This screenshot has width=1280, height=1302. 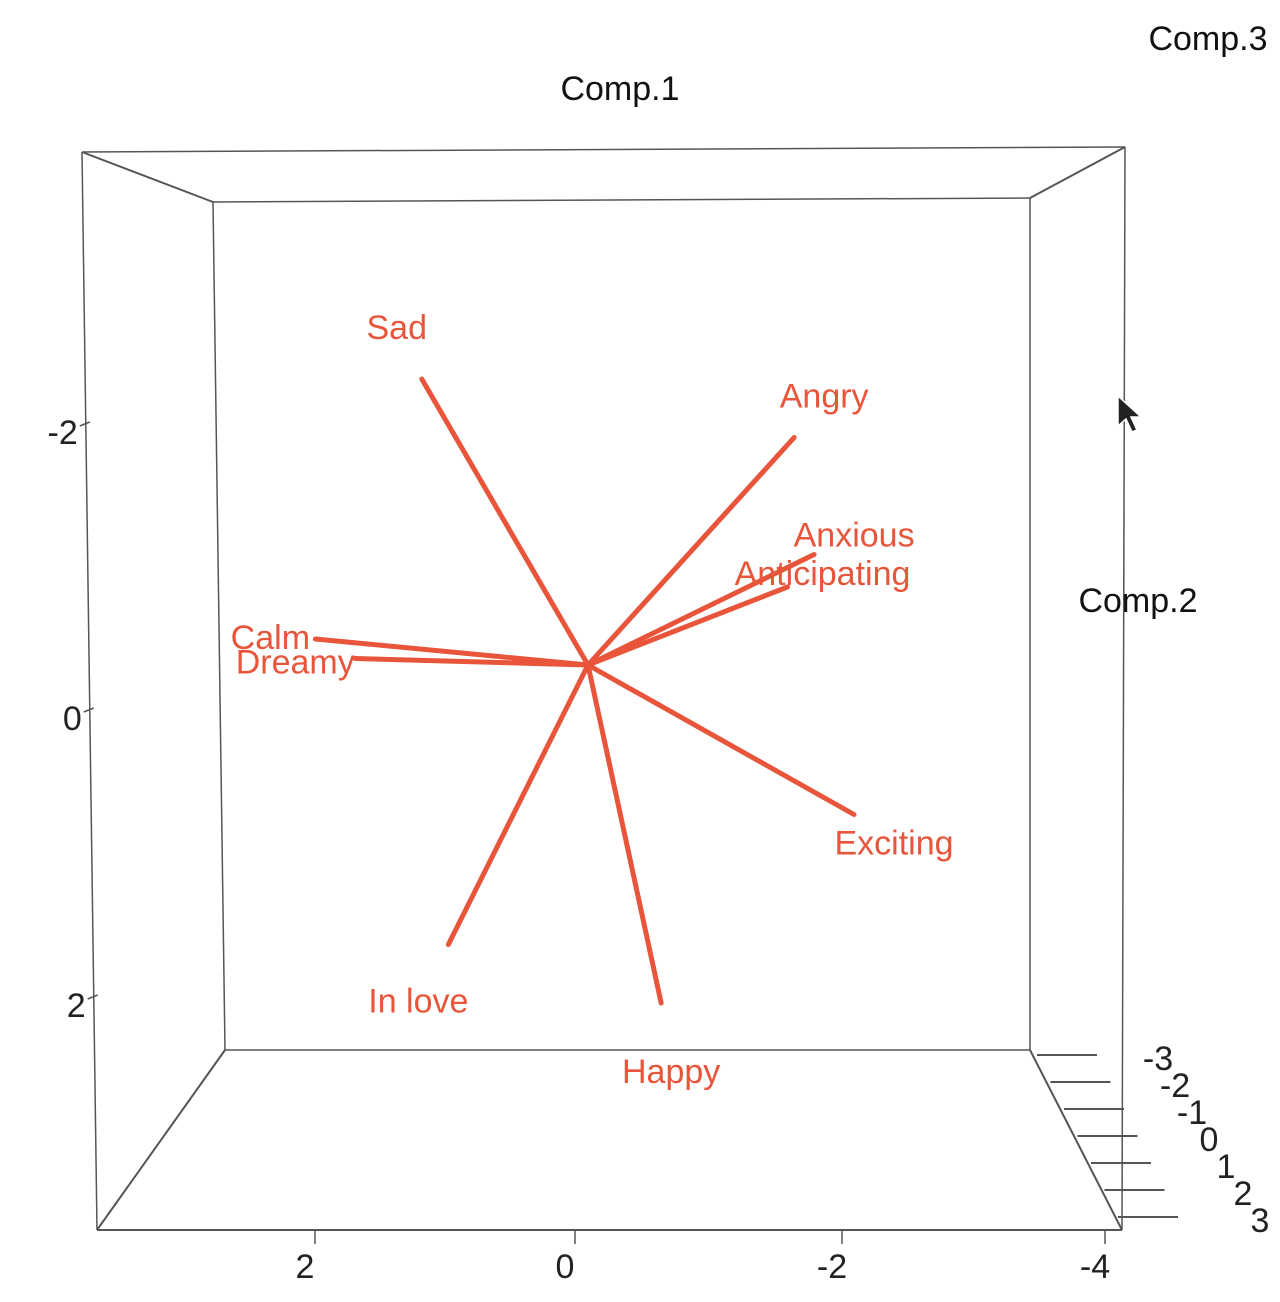 What do you see at coordinates (418, 1002) in the screenshot?
I see `label-in-love: In love` at bounding box center [418, 1002].